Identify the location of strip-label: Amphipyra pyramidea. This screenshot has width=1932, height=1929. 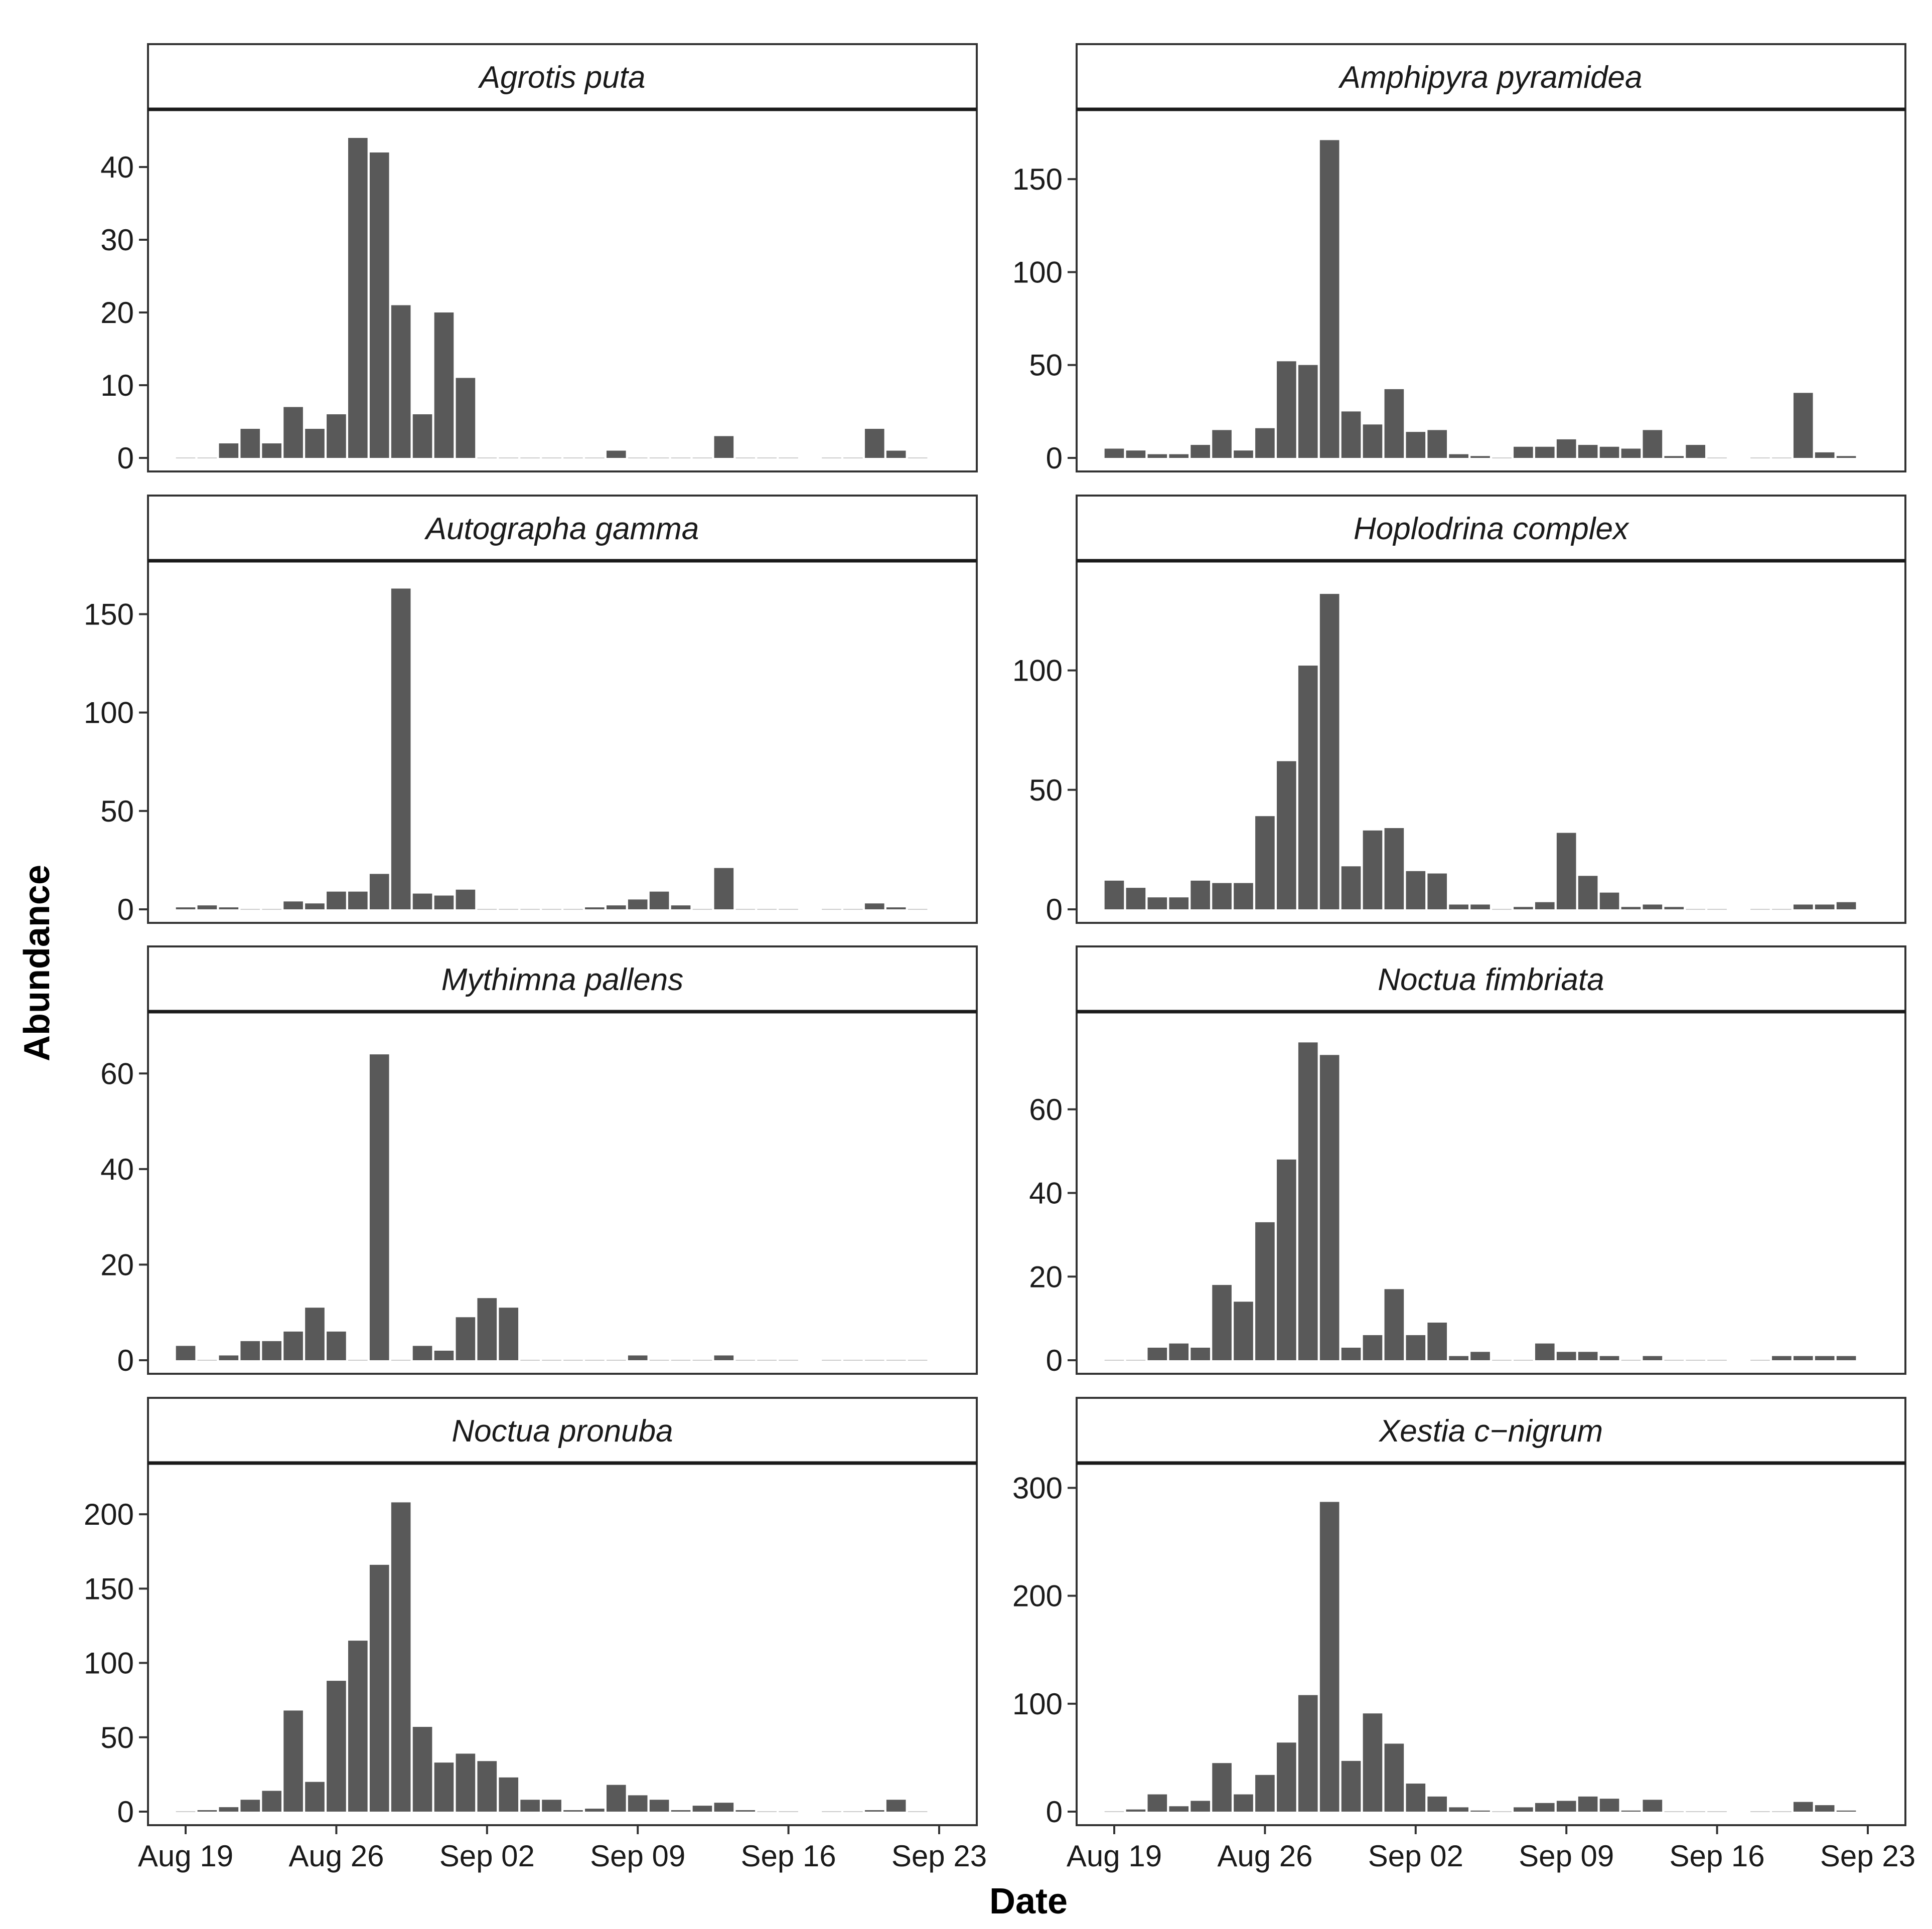
(1489, 77).